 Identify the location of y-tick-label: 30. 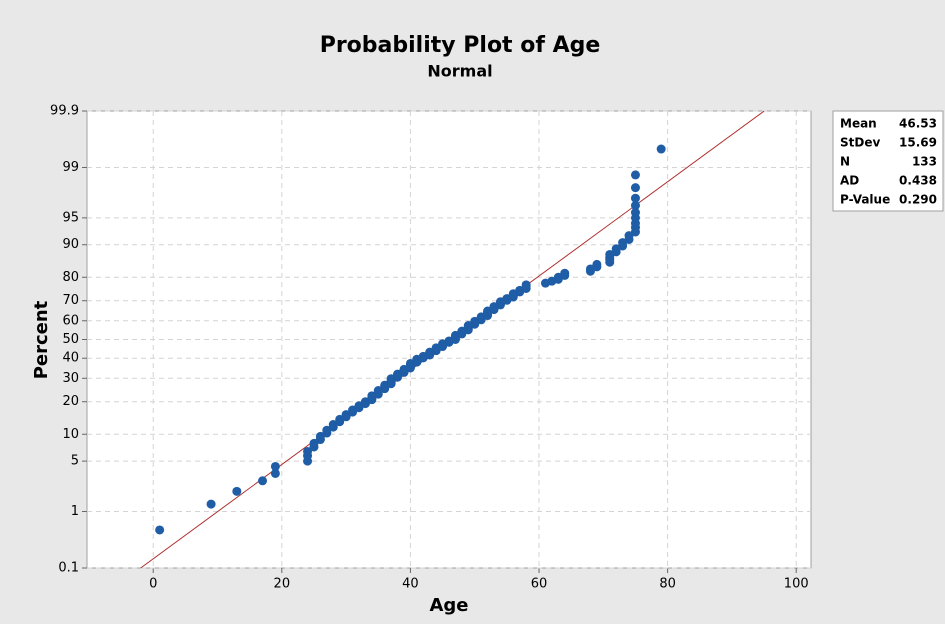
(70, 378).